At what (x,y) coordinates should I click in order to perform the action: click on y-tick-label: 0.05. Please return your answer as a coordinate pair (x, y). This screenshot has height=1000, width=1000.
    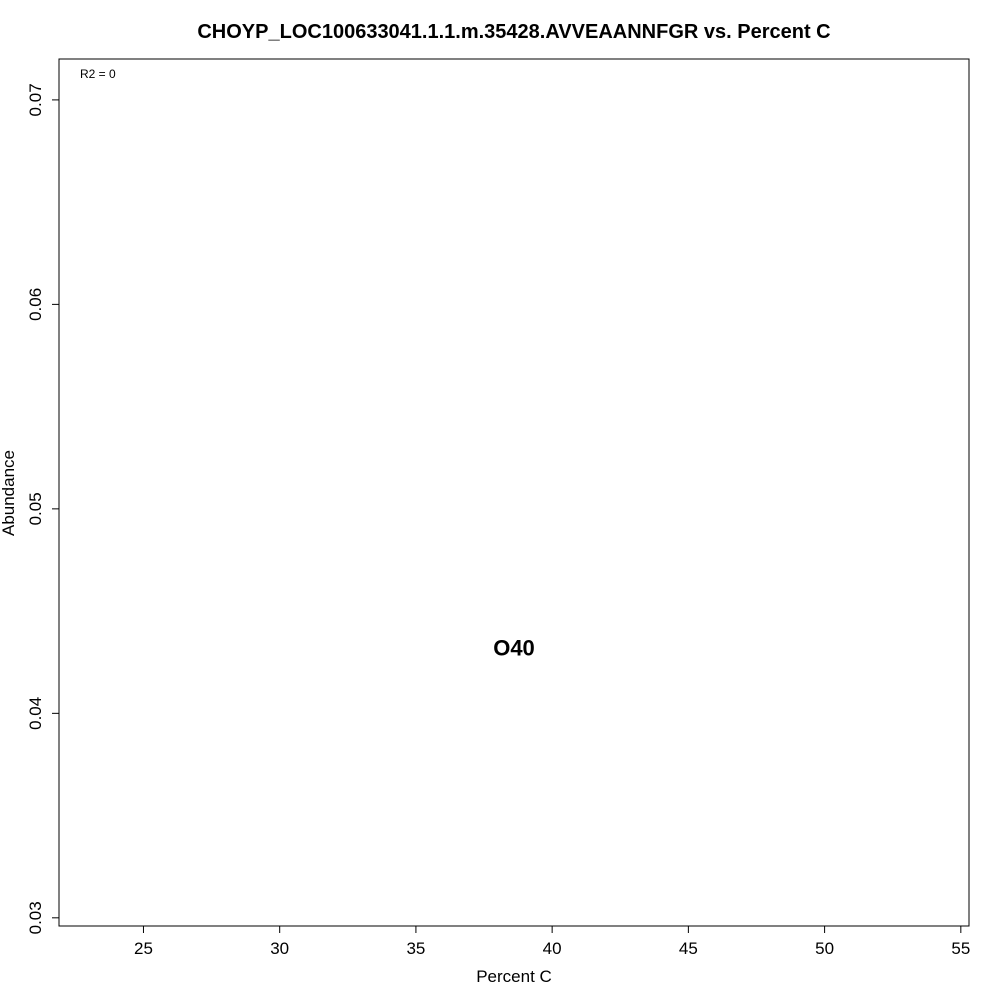
    Looking at the image, I should click on (35, 508).